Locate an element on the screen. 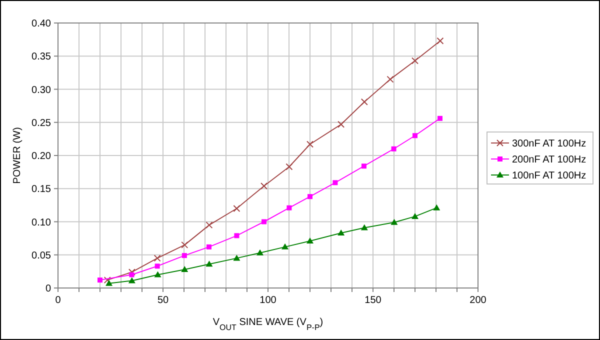 Image resolution: width=600 pixels, height=340 pixels. y-tick-label: 0.15 is located at coordinates (42, 190).